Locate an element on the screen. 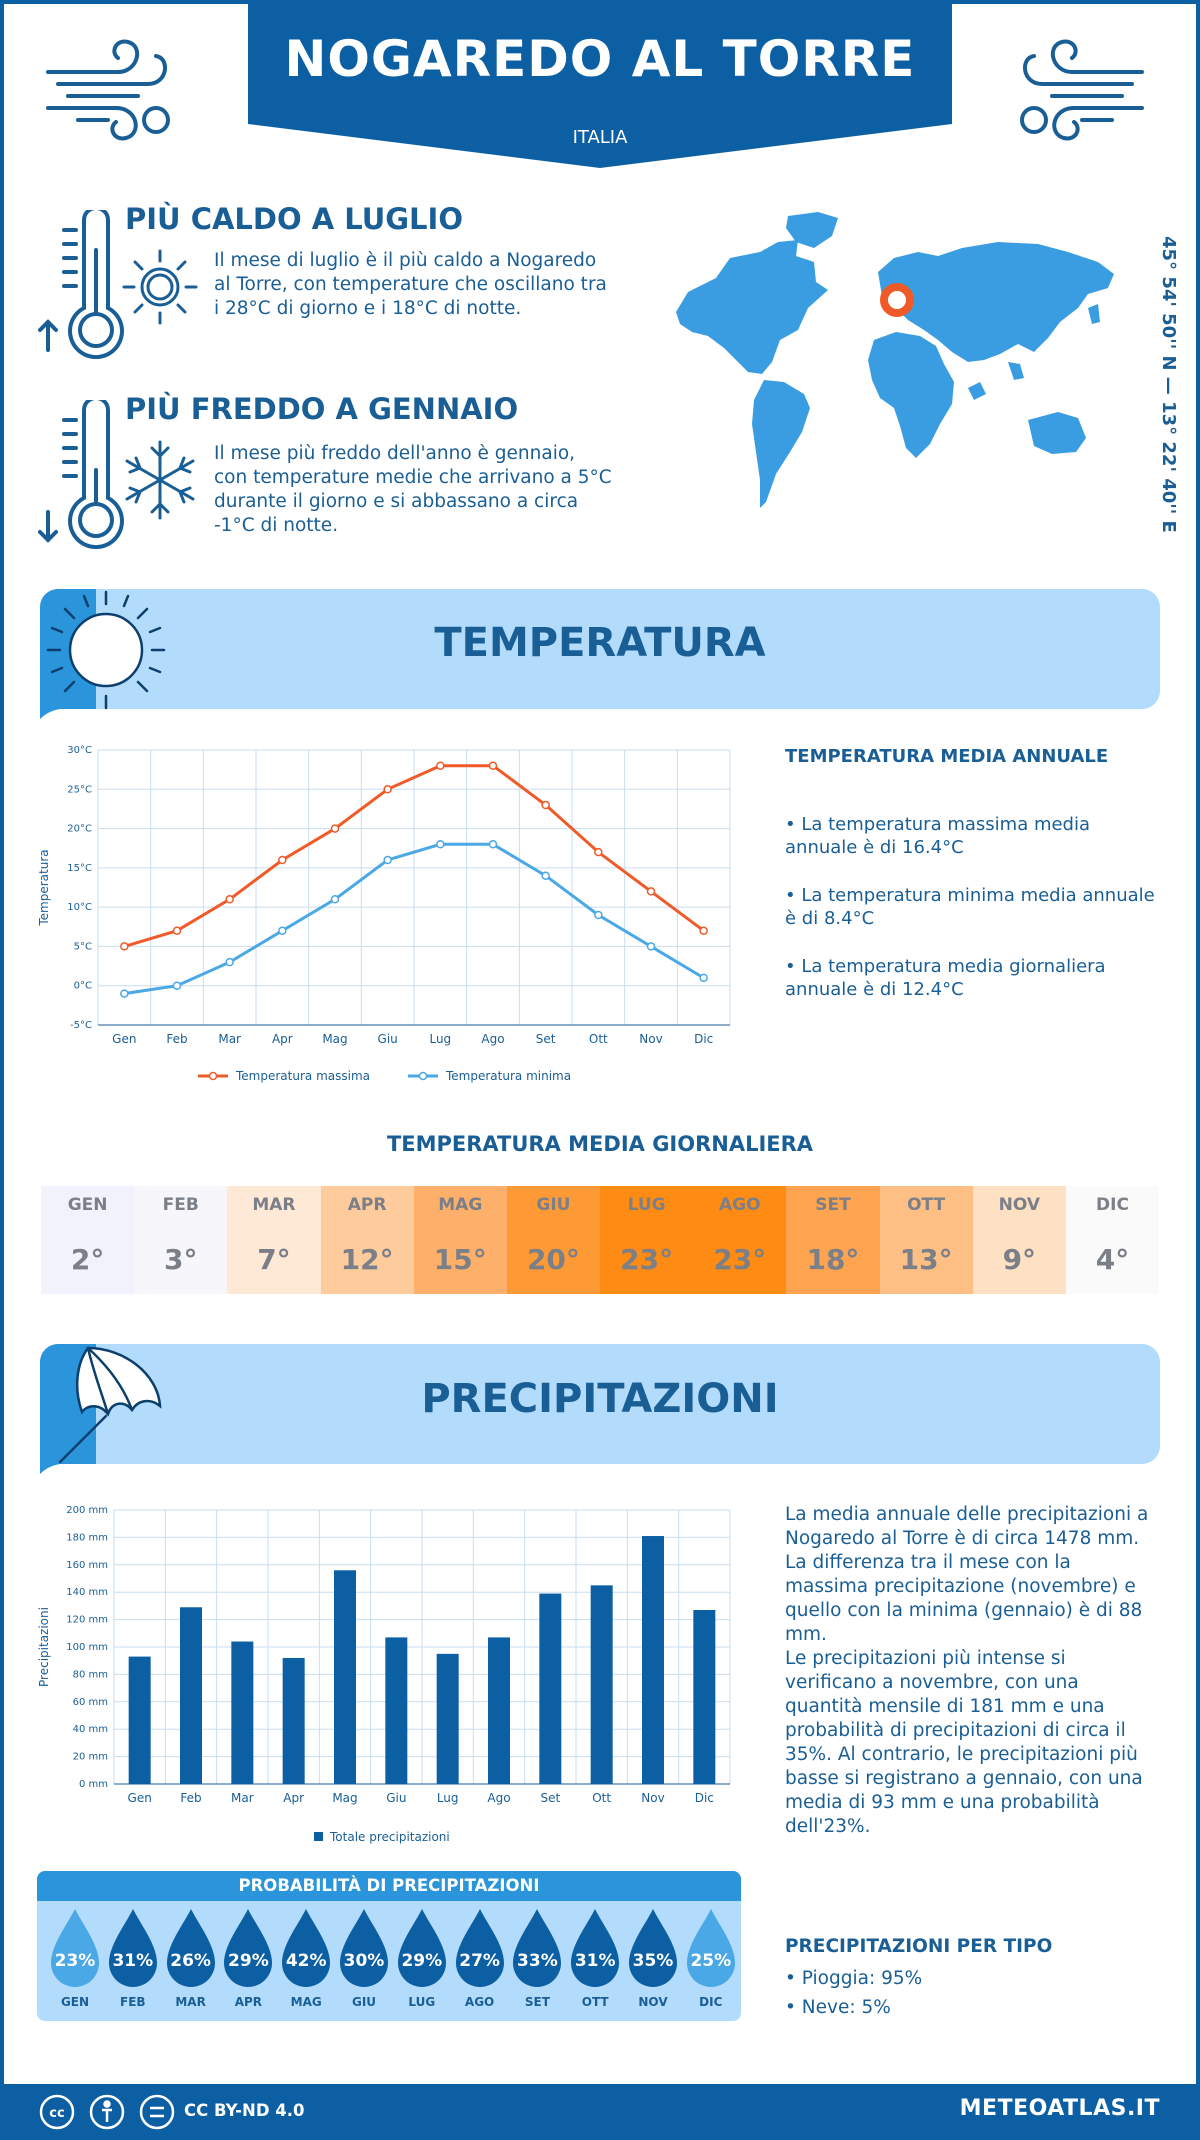 The width and height of the screenshot is (1200, 2140). daily-cell: DIC 4° is located at coordinates (1112, 1240).